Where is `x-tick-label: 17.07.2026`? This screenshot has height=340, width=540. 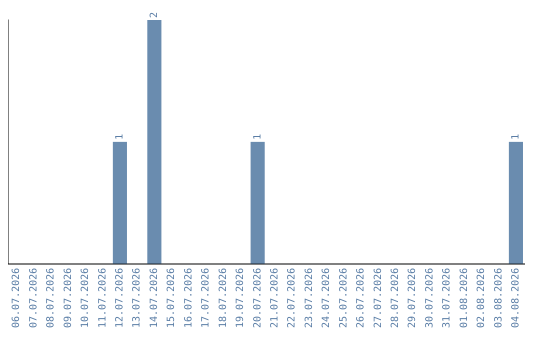
x-tick-label: 17.07.2026 is located at coordinates (206, 298).